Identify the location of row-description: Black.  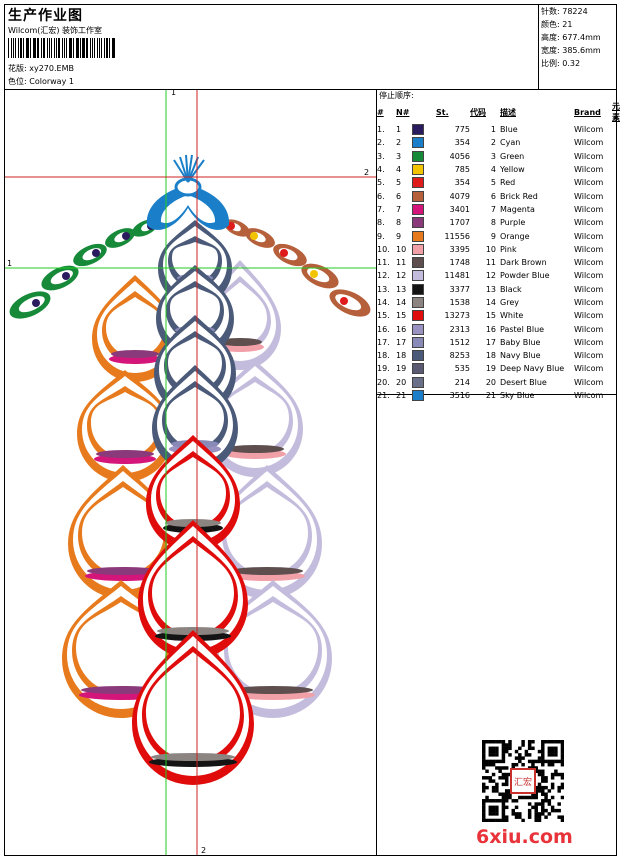
(511, 289).